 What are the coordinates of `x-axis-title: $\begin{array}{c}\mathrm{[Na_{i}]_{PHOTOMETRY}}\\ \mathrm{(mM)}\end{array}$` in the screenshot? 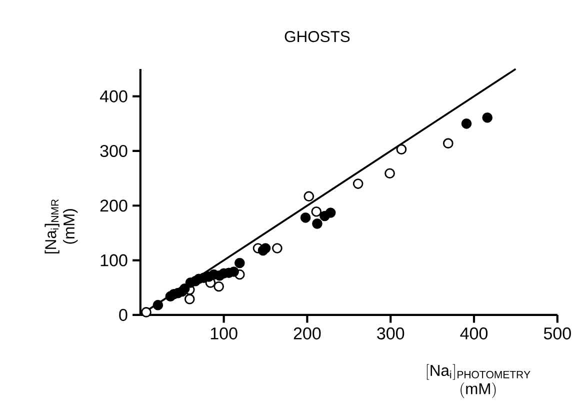 It's located at (478, 381).